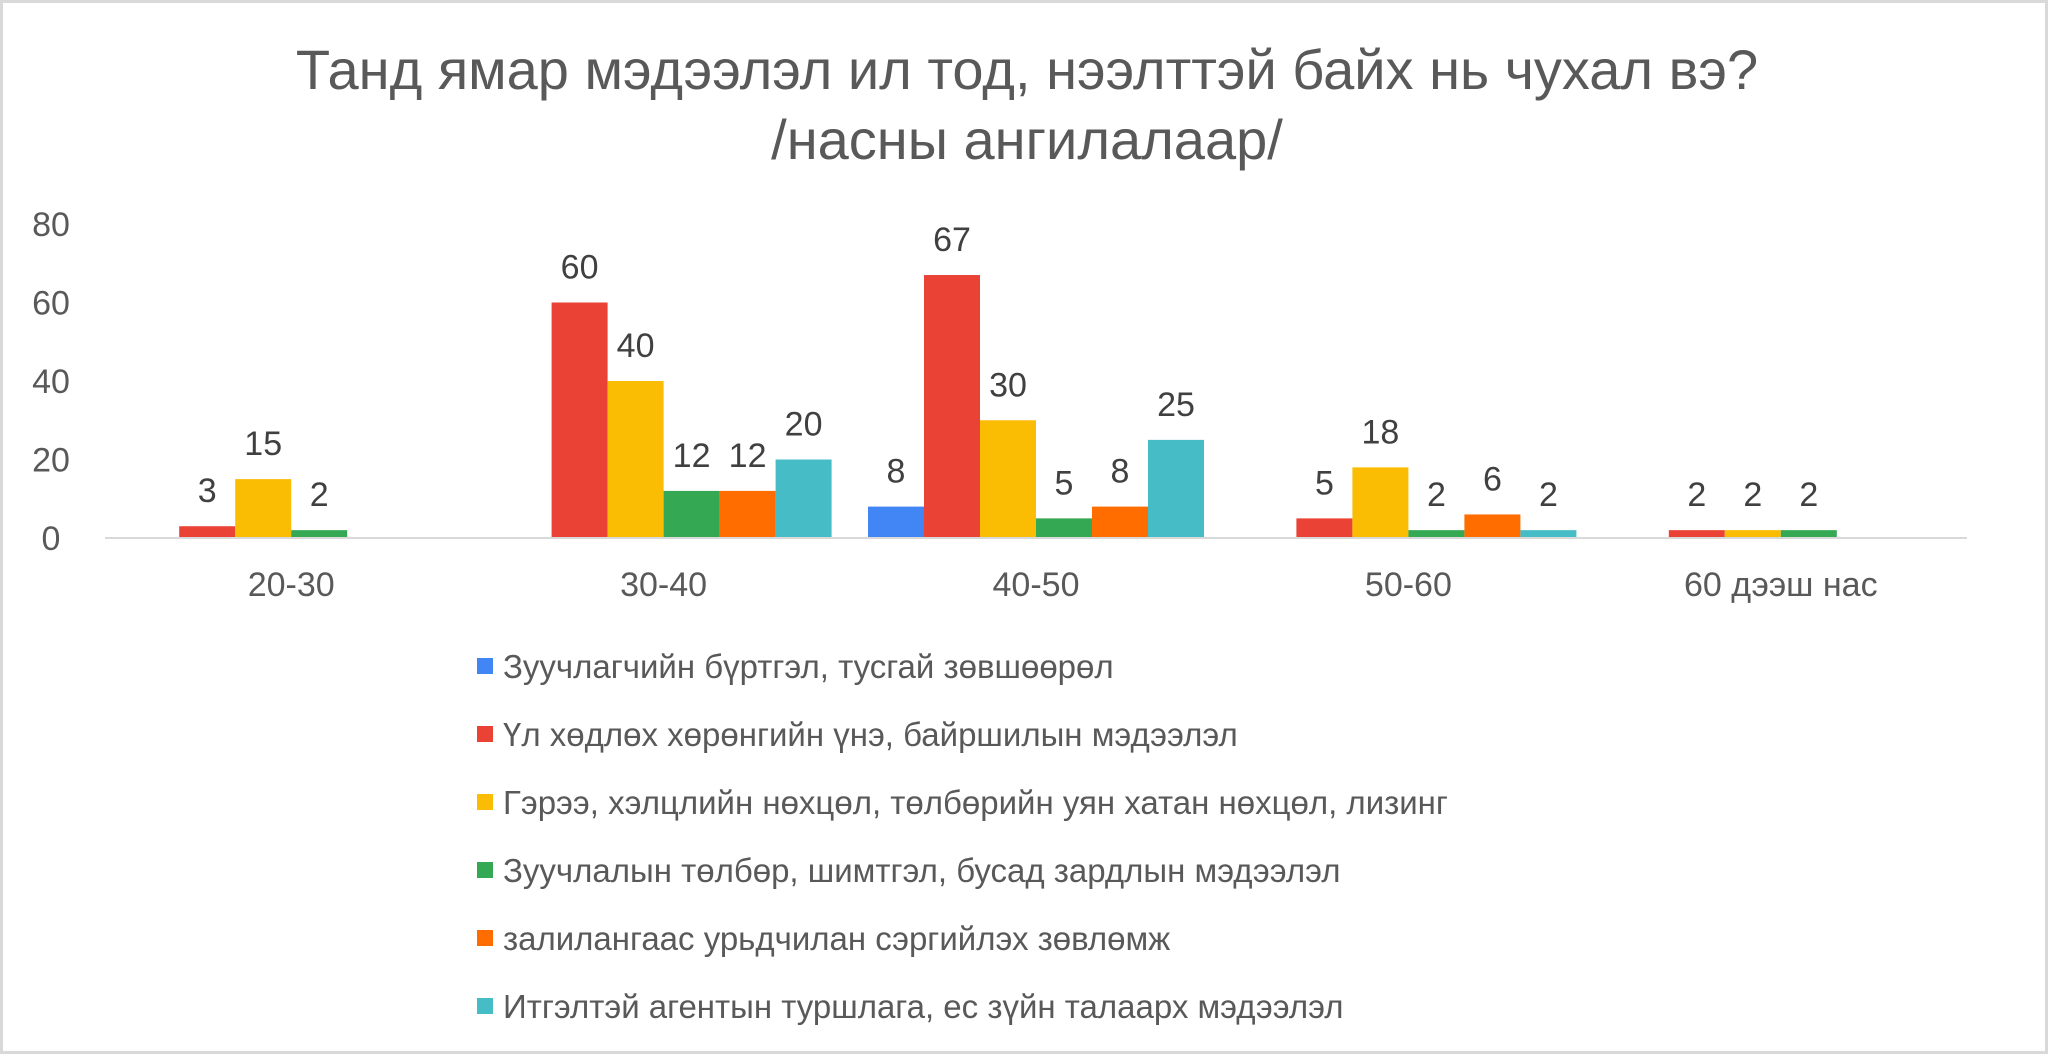 The image size is (2048, 1057). I want to click on category-label: 50-60, so click(1408, 585).